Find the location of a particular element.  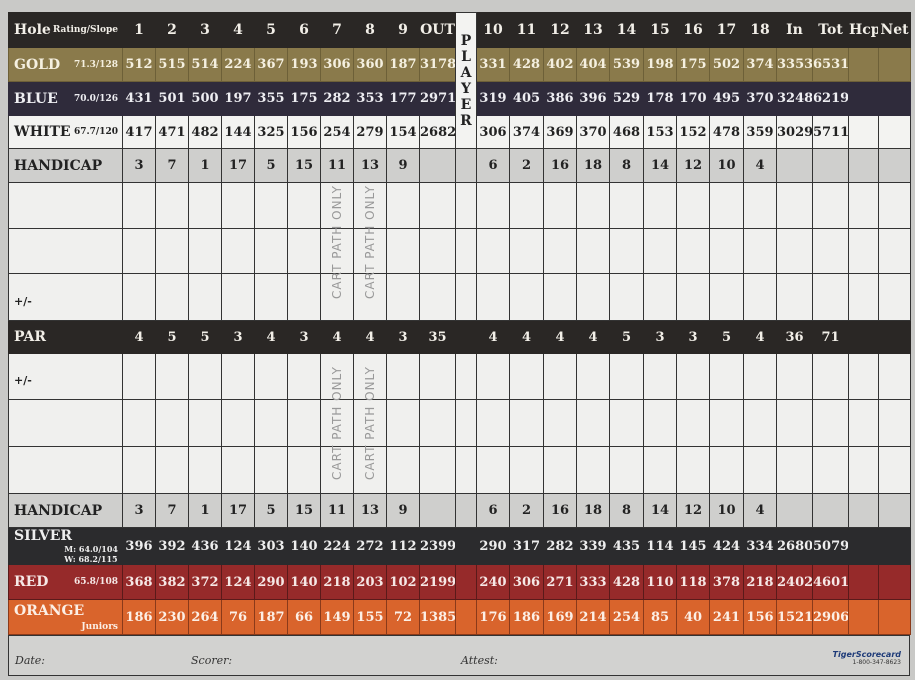

date-field: Date: is located at coordinates (30, 660).